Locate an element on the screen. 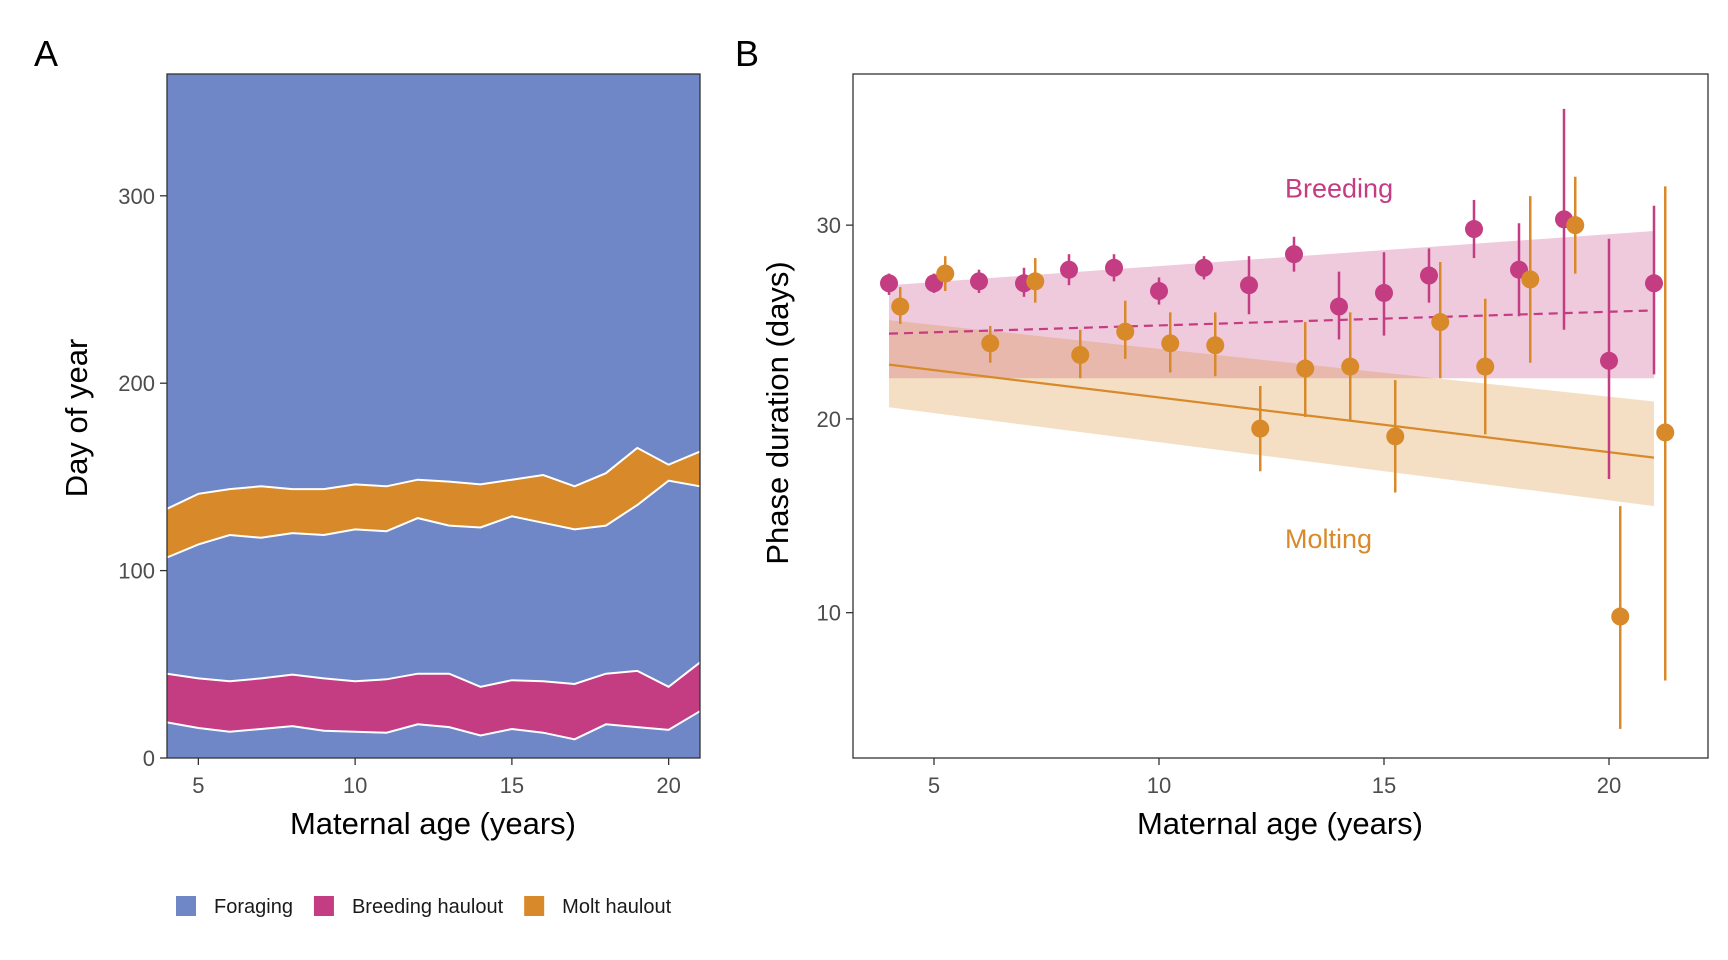  molting-trend-line is located at coordinates (1271, 411).